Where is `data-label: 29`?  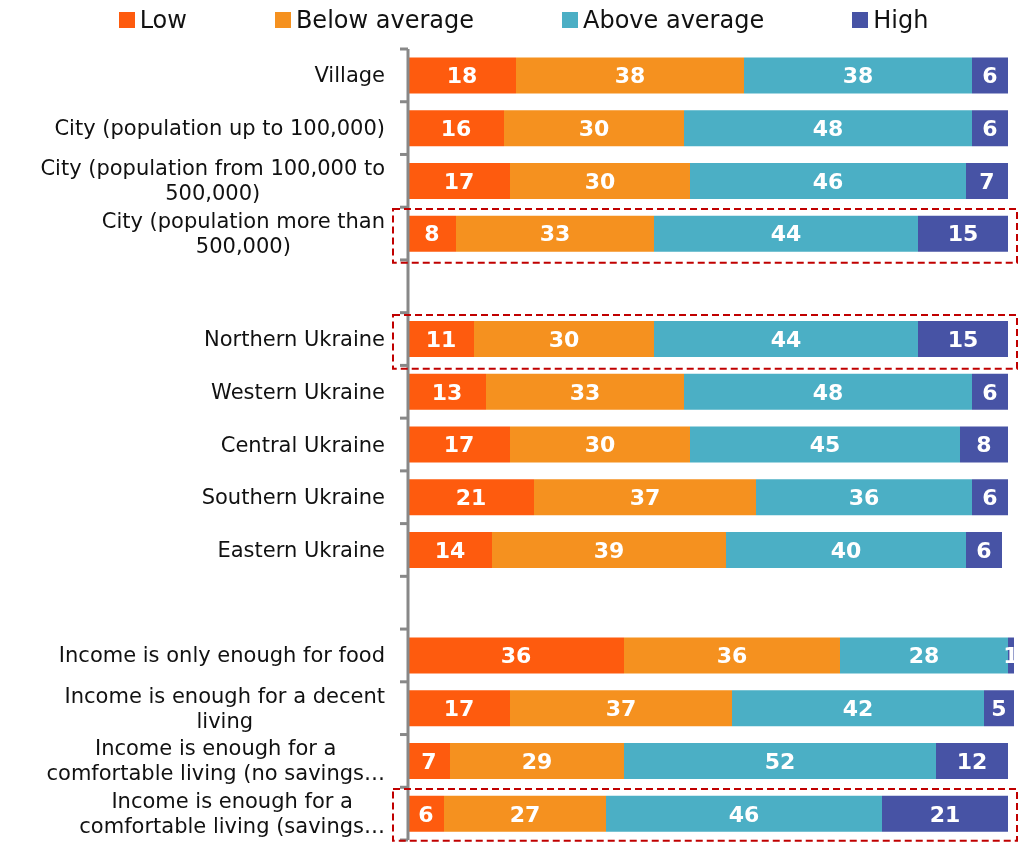 data-label: 29 is located at coordinates (537, 761).